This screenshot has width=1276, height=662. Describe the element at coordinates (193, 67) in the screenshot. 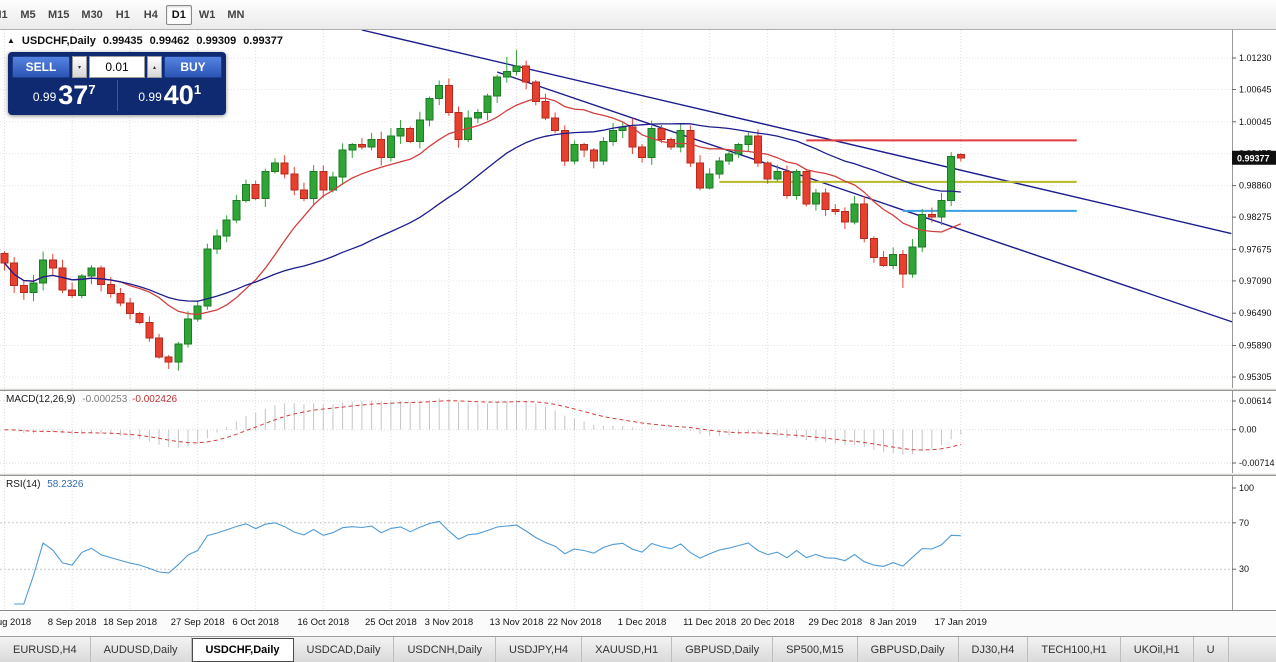

I see `buy-button: BUY` at that location.